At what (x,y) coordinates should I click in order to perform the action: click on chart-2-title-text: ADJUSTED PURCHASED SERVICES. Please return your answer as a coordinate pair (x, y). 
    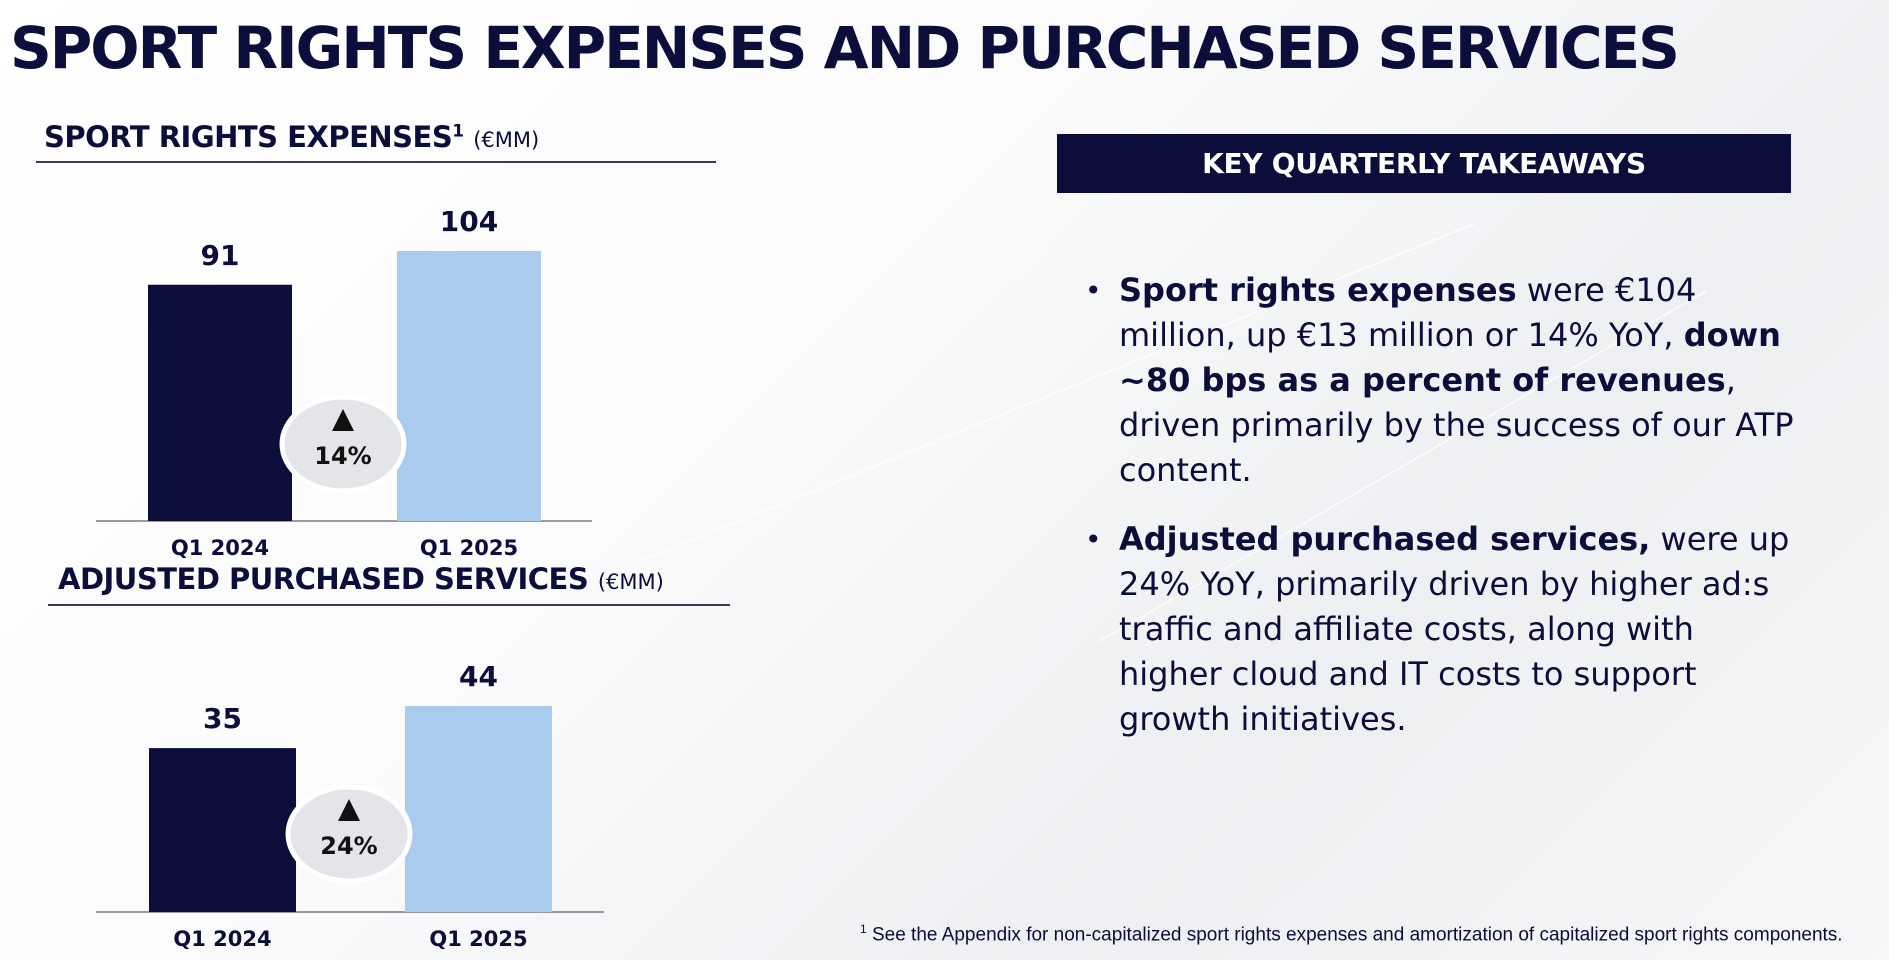
    Looking at the image, I should click on (323, 579).